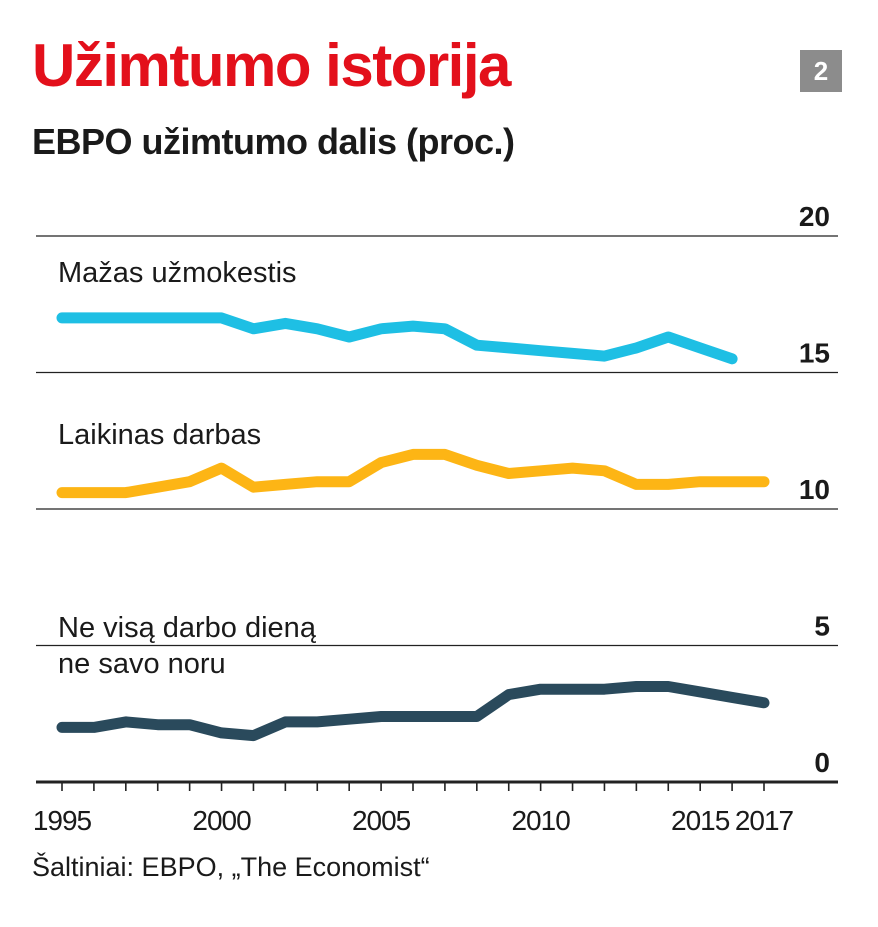 The width and height of the screenshot is (878, 927). Describe the element at coordinates (814, 353) in the screenshot. I see `y-tick-label-15: 15` at that location.